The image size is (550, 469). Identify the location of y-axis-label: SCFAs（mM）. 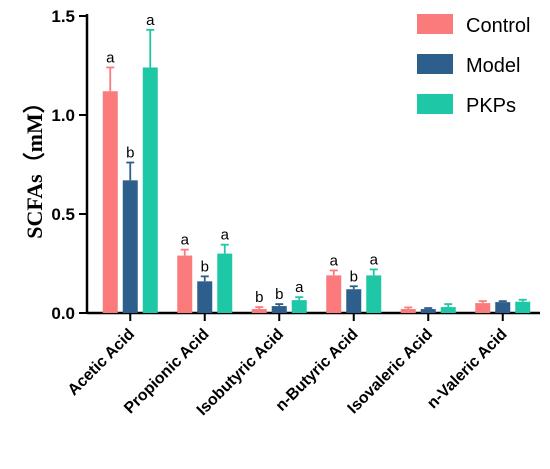
(34, 164).